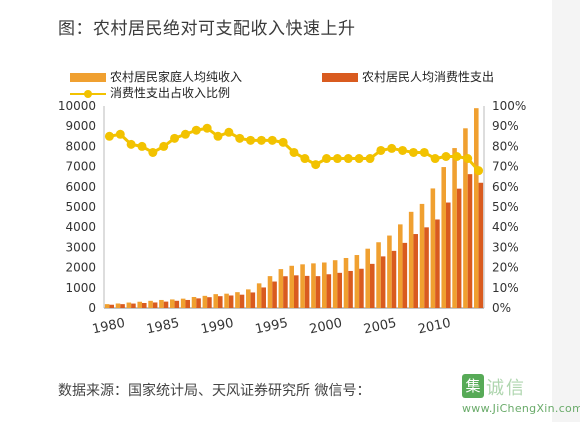  Describe the element at coordinates (505, 288) in the screenshot. I see `y-right-tick-label: 10%` at that location.